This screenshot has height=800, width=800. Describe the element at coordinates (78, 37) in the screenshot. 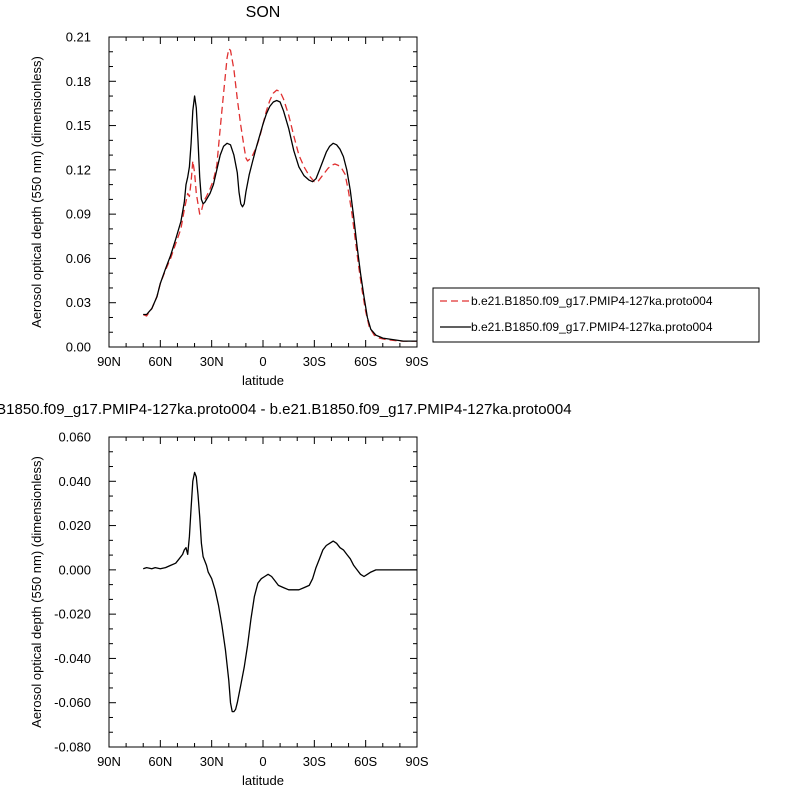

I see `y-tick-label: 0.21` at that location.